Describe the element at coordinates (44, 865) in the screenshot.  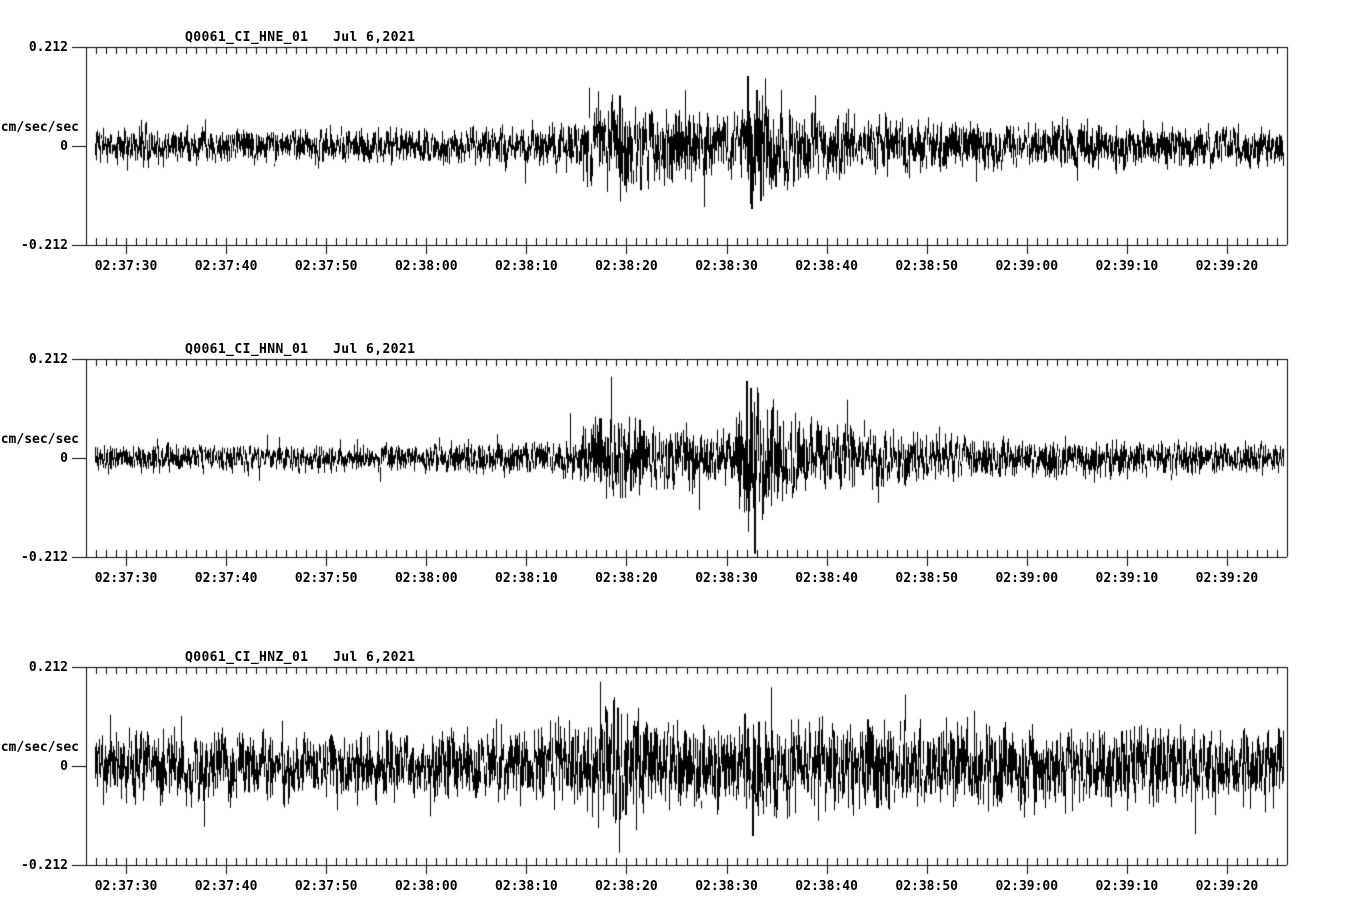
I see `ytick-label-min-2: -0.212` at that location.